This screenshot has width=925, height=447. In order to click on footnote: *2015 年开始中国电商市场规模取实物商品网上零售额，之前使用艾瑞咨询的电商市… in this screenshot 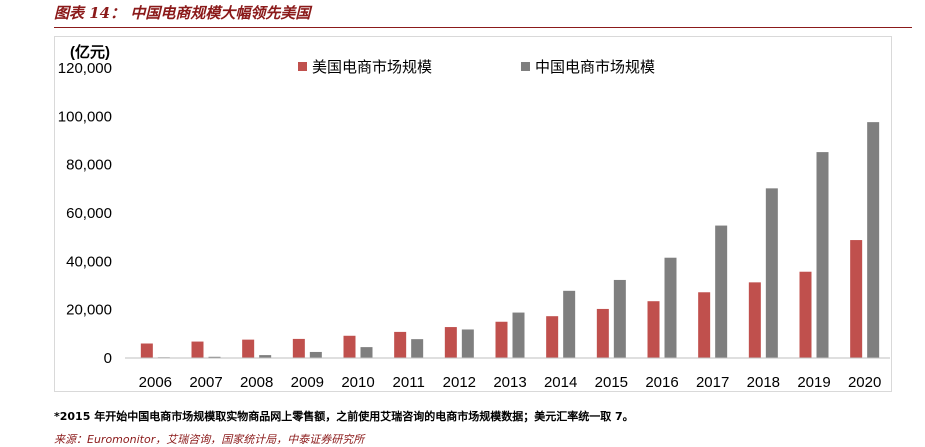, I will do `click(344, 416)`.